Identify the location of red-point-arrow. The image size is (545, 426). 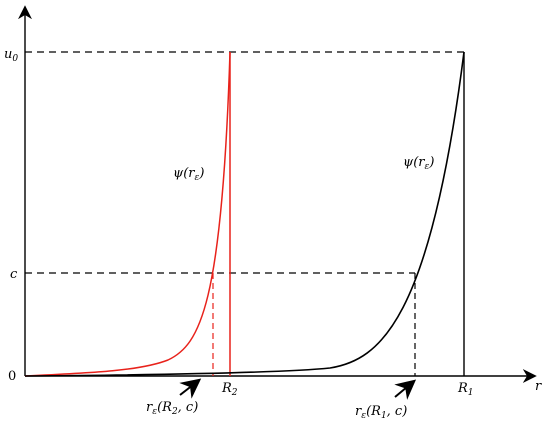
(190, 388).